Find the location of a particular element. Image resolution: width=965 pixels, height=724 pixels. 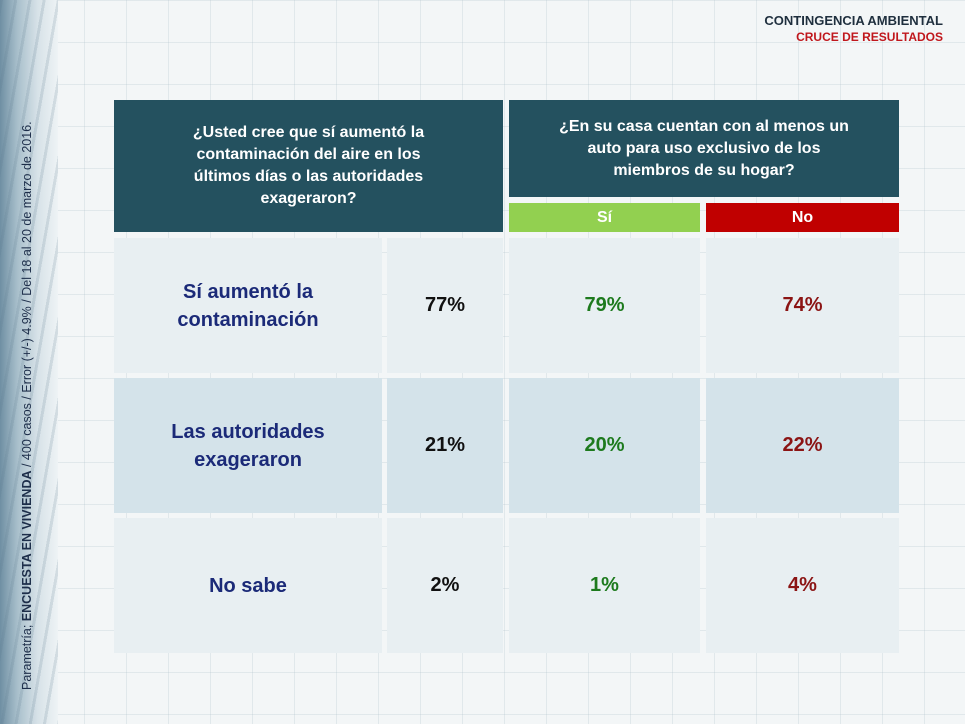

column-tag-si-label: Sí is located at coordinates (604, 217).